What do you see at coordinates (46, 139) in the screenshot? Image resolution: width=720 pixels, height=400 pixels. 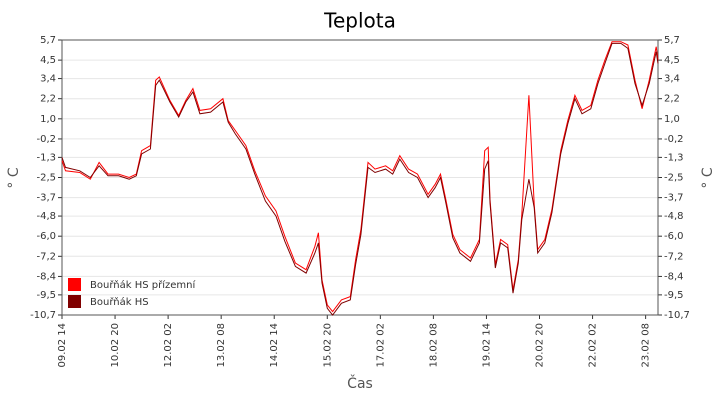 I see `y-tick-label: -0,2` at bounding box center [46, 139].